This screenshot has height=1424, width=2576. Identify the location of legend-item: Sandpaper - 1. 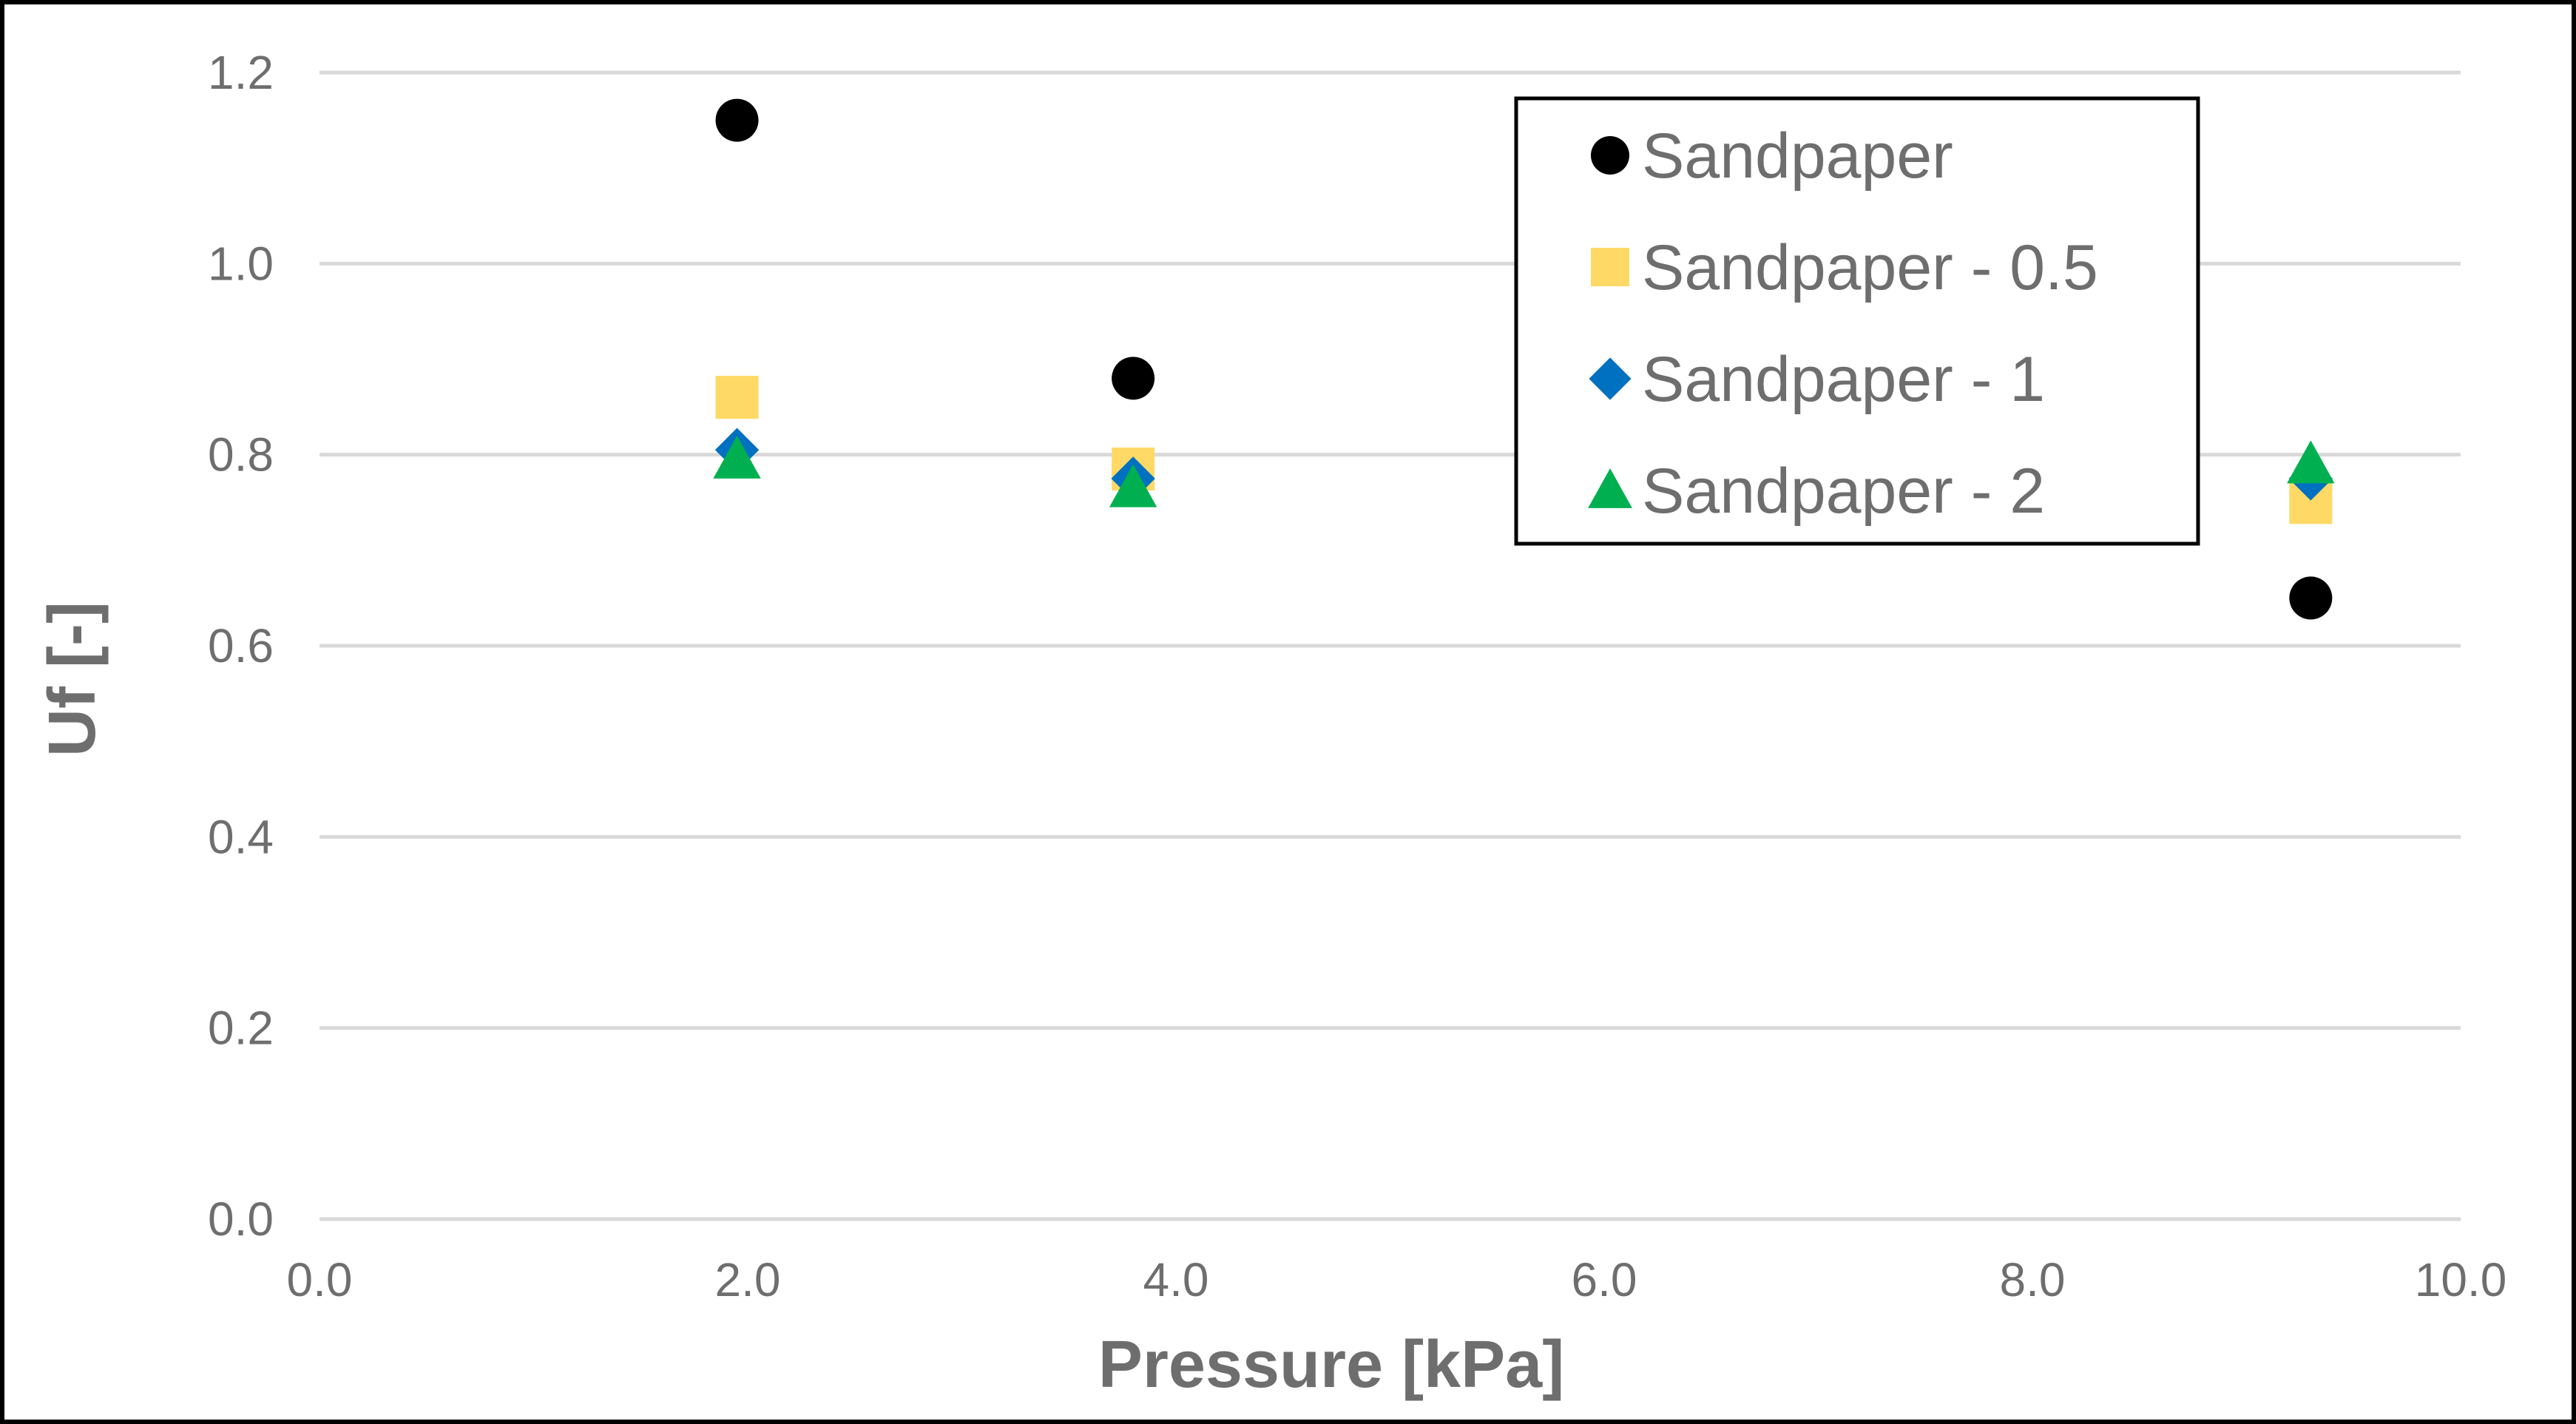
(1817, 379).